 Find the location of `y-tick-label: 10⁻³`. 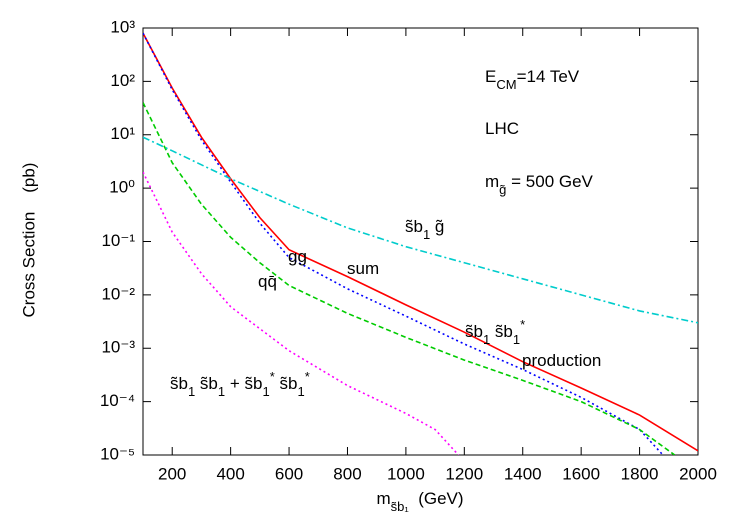

y-tick-label: 10⁻³ is located at coordinates (118, 347).